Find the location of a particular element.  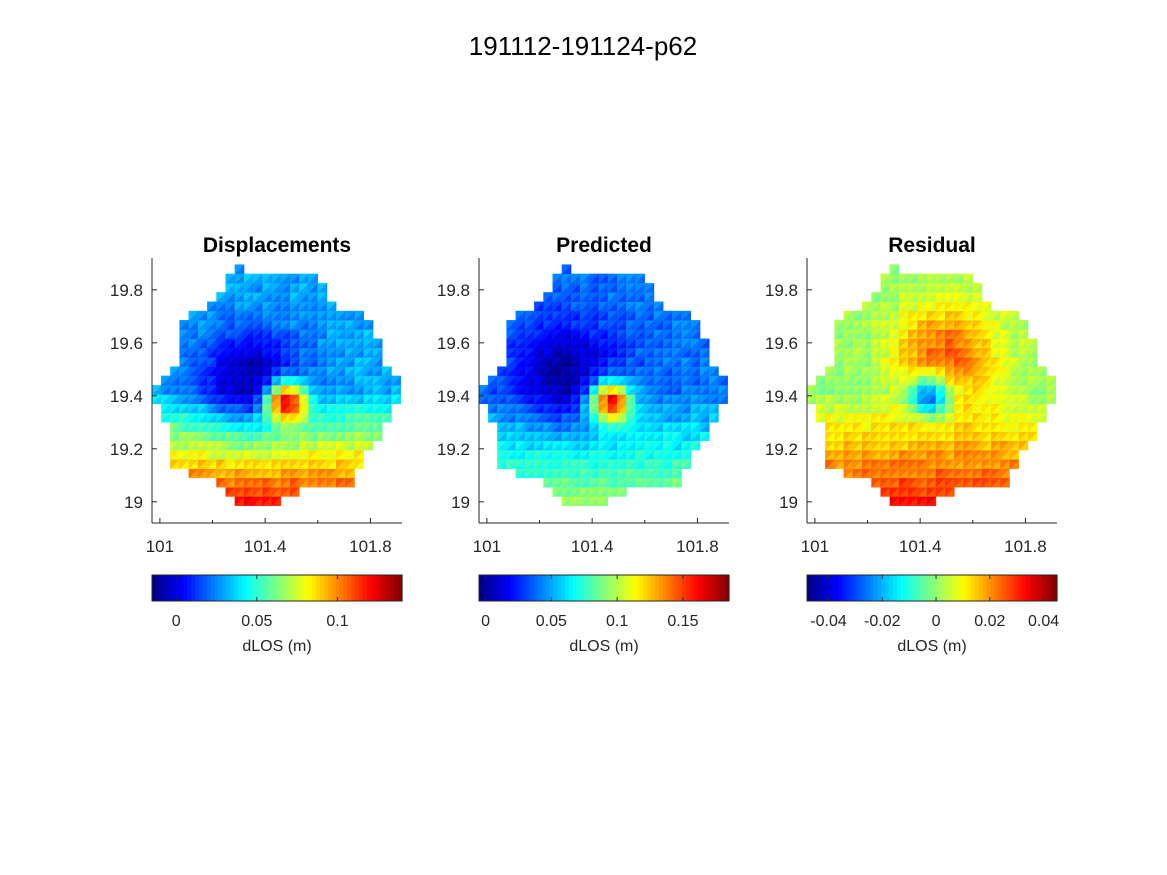

colorbar-tick-label: 0 is located at coordinates (936, 621).